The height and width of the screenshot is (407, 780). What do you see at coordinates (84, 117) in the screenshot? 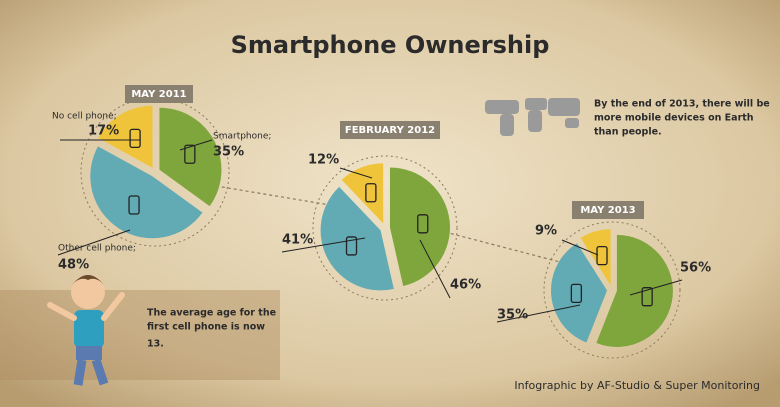
I see `category-label: No cell phone;` at bounding box center [84, 117].